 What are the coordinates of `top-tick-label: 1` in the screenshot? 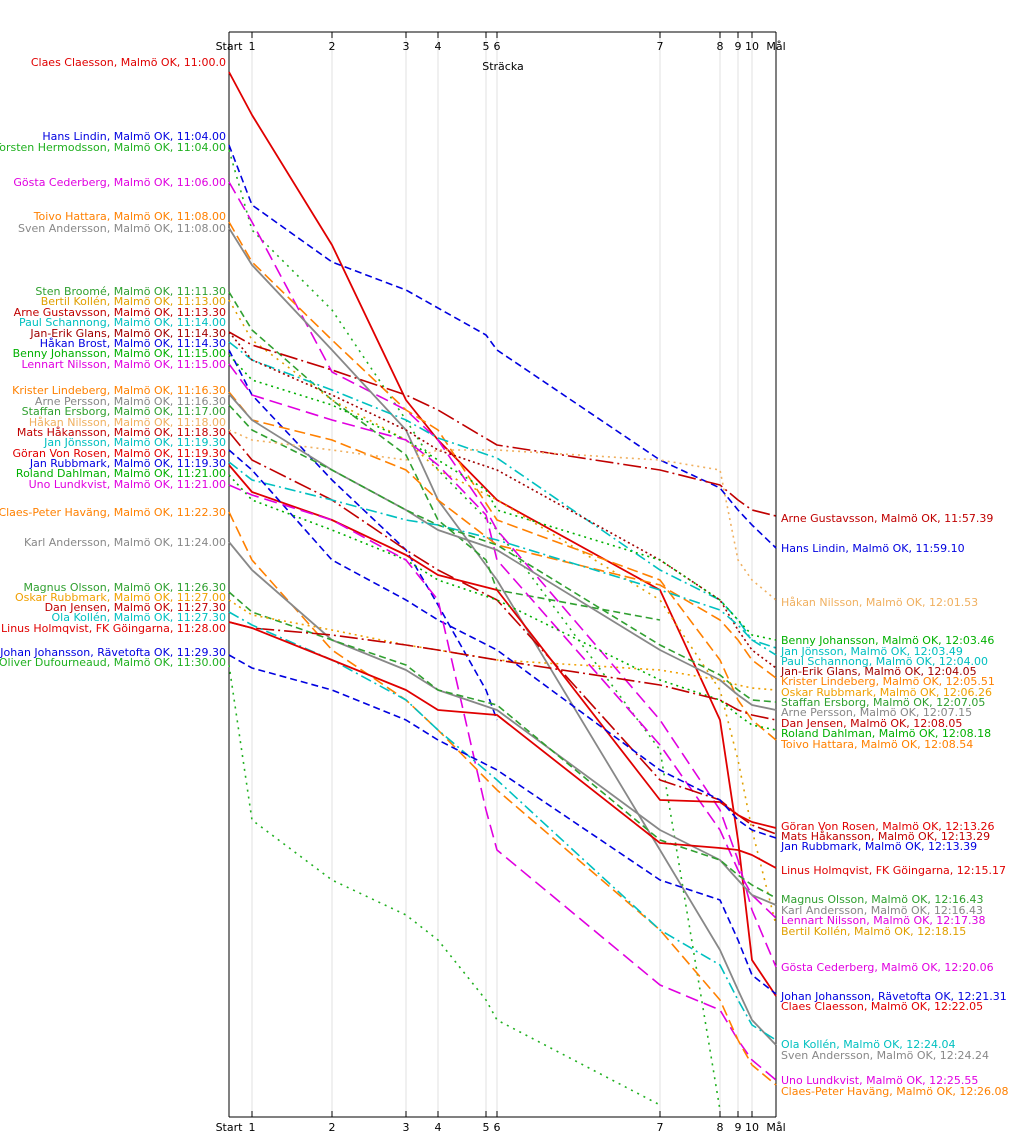 It's located at (252, 46).